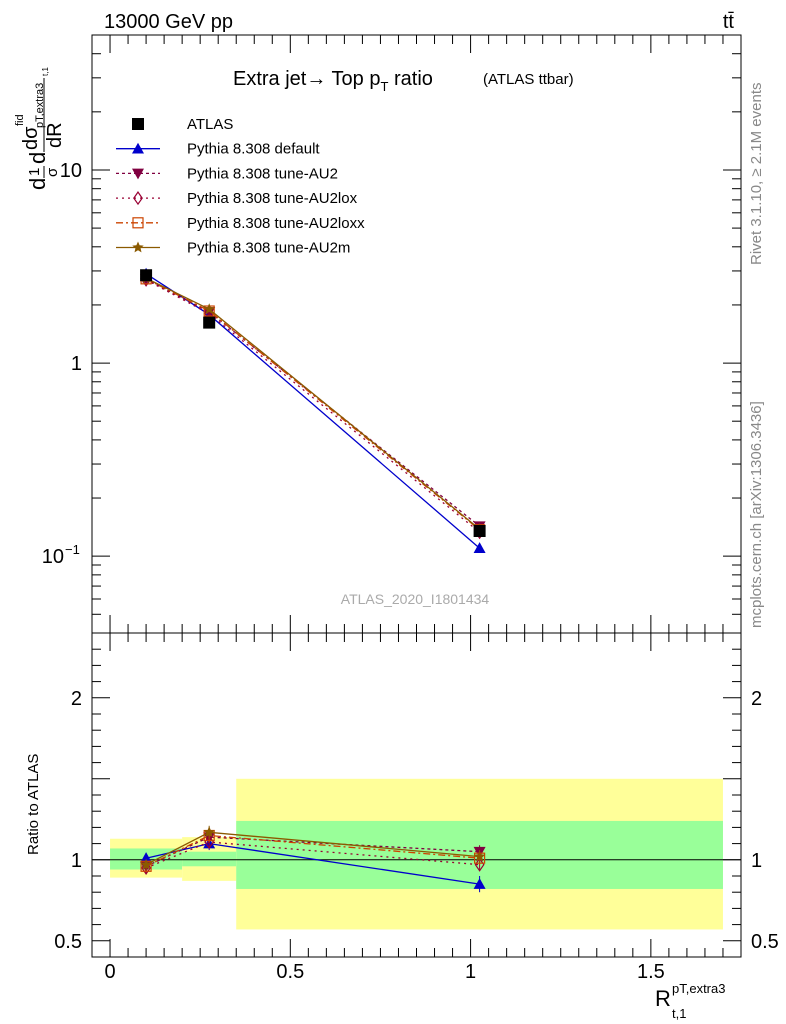 This screenshot has height=1024, width=786. What do you see at coordinates (109, 972) in the screenshot?
I see `x-tick-label: 0` at bounding box center [109, 972].